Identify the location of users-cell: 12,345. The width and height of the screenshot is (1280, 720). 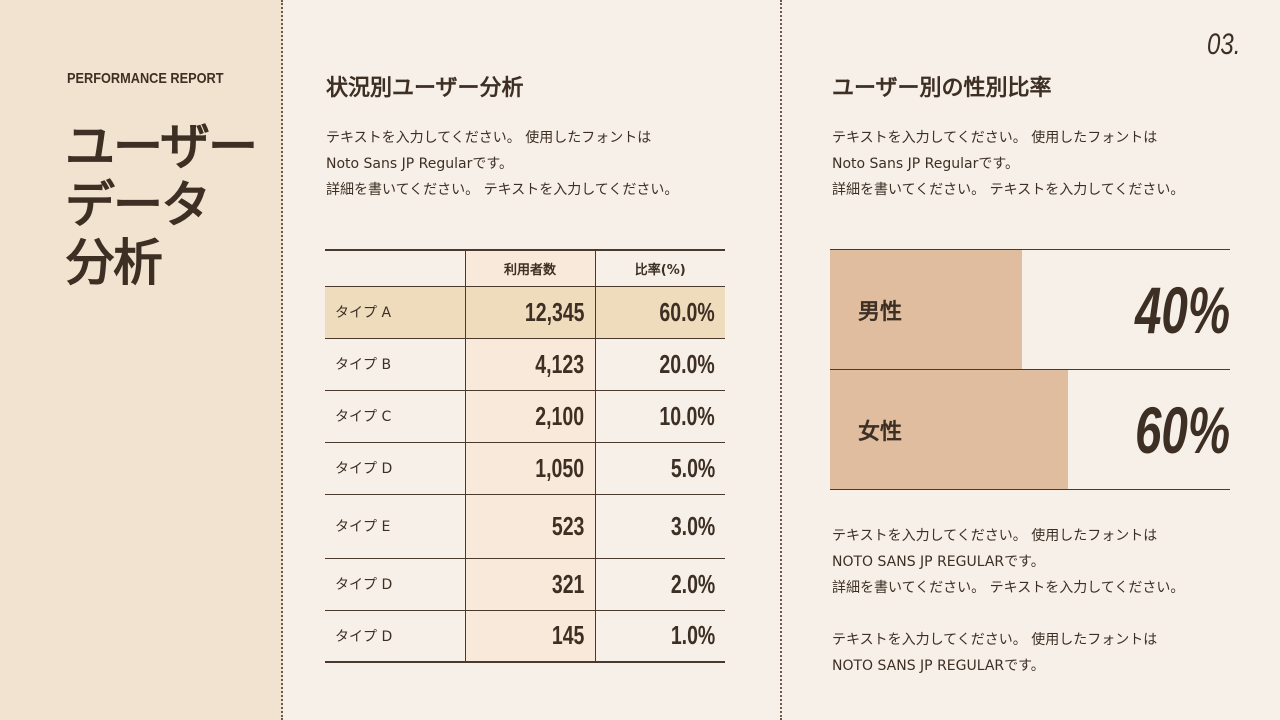
(530, 312).